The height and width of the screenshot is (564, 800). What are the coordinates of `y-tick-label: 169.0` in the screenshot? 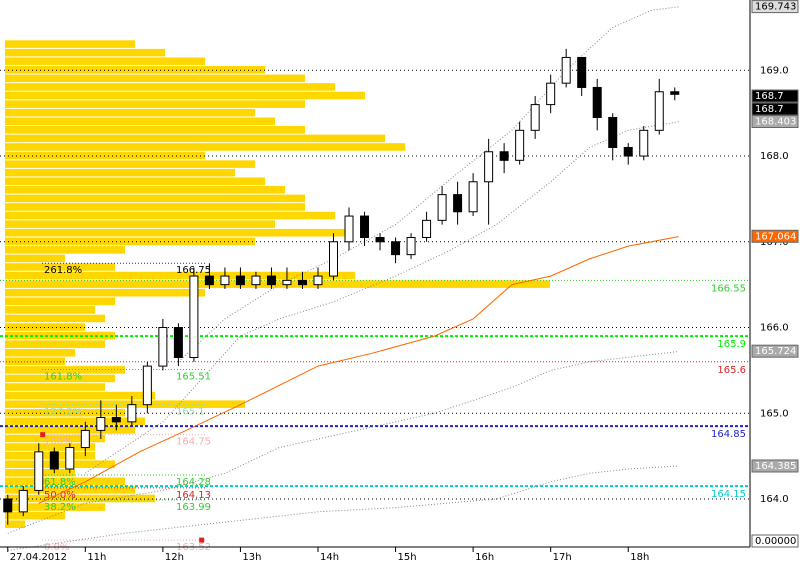 It's located at (774, 70).